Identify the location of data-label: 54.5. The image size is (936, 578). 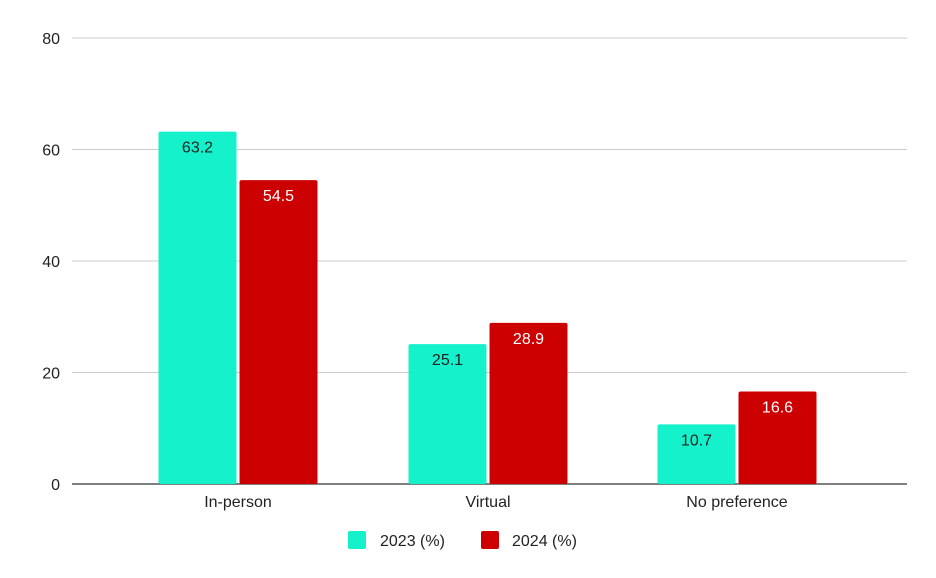
(278, 196).